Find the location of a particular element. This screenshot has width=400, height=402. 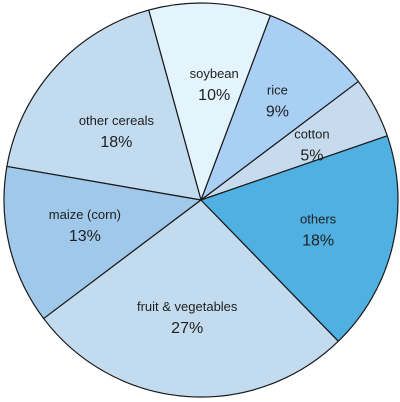

slice-label-fruit-vegetables: fruit & vegetables is located at coordinates (187, 306).